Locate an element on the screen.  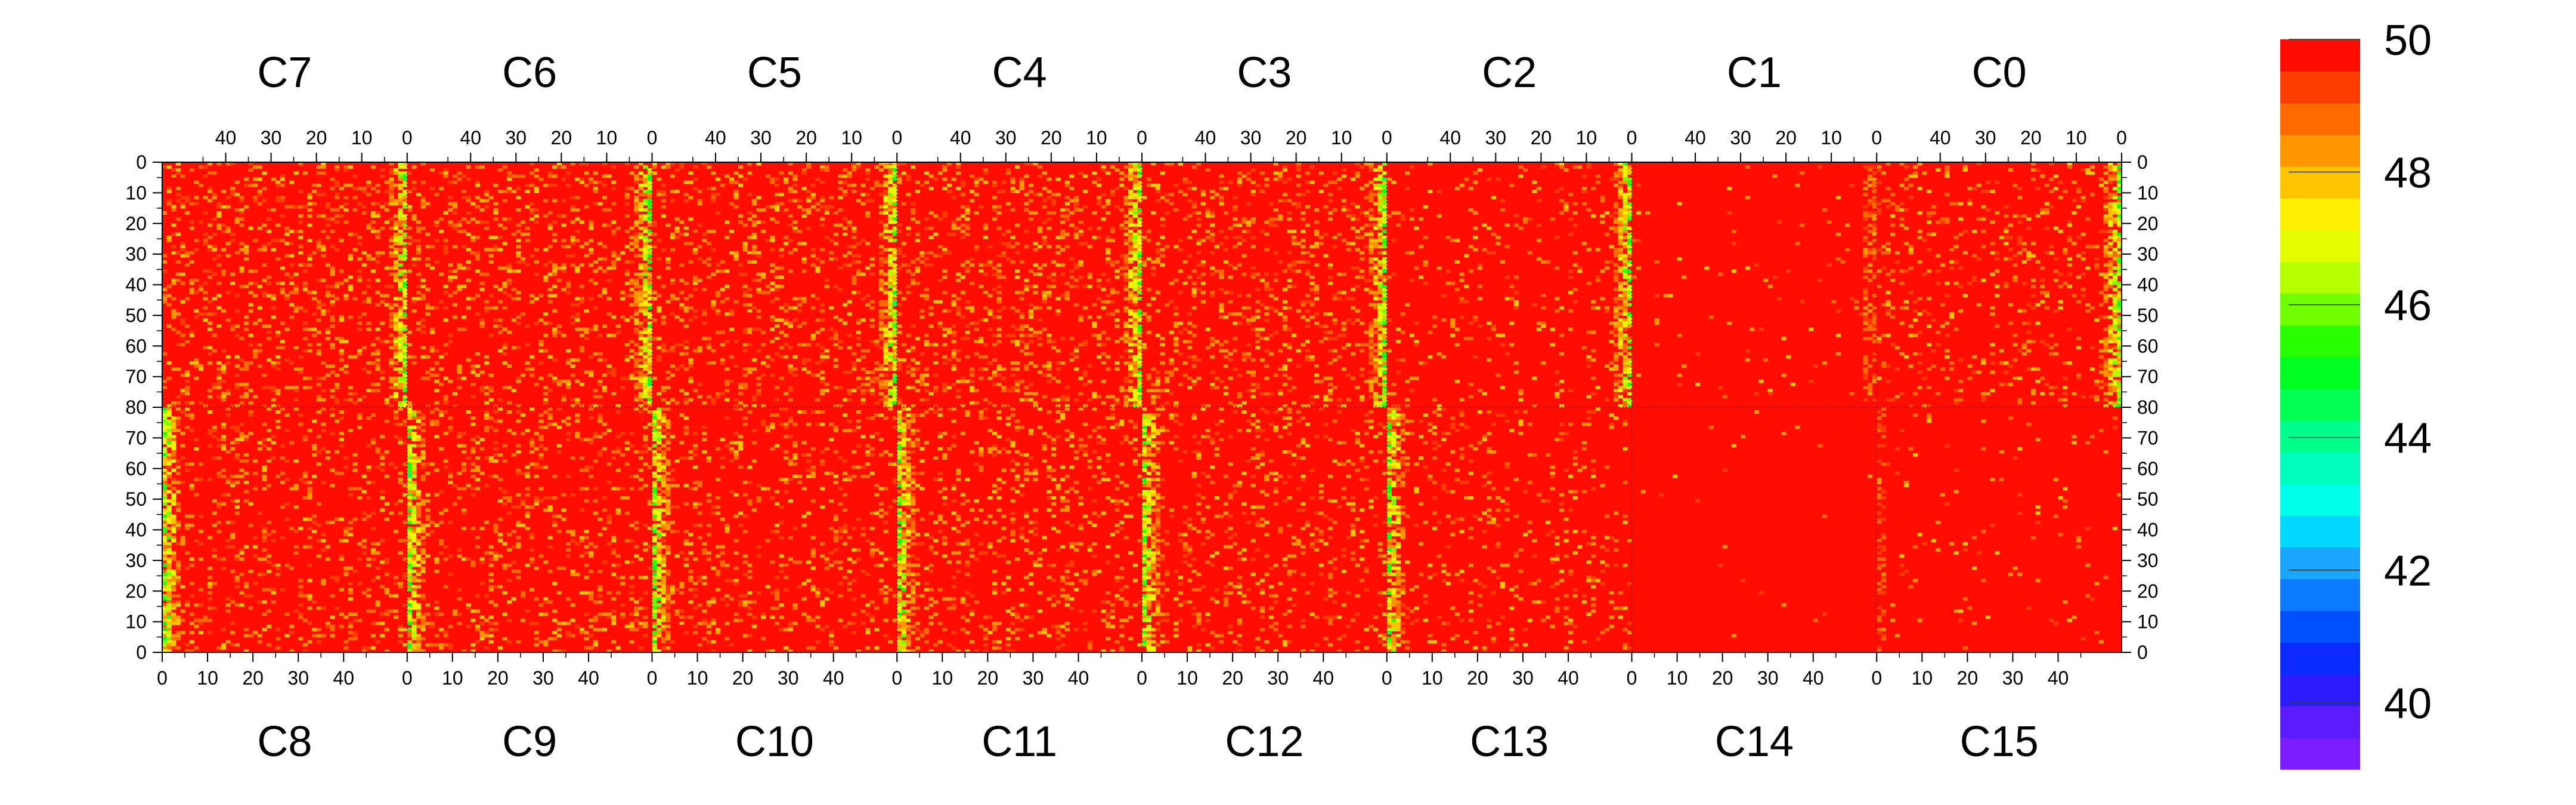
panel-cells-C7 is located at coordinates (285, 285).